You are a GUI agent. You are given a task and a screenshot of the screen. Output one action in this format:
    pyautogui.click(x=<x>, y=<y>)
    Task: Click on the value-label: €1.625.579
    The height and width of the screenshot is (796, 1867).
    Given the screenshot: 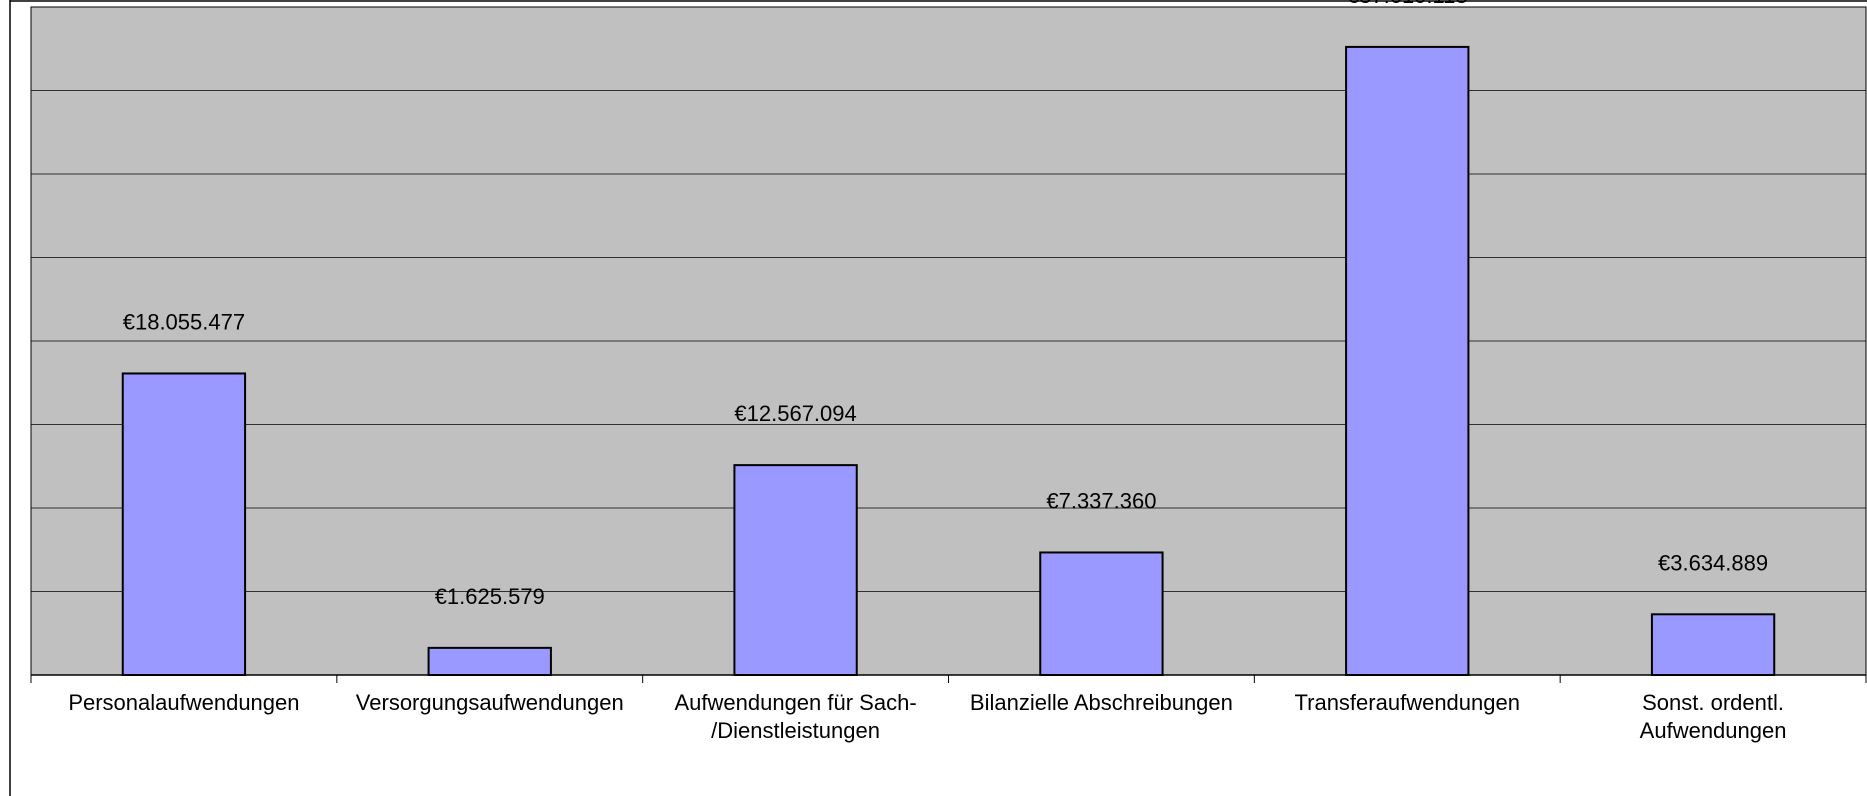 What is the action you would take?
    pyautogui.click(x=490, y=596)
    